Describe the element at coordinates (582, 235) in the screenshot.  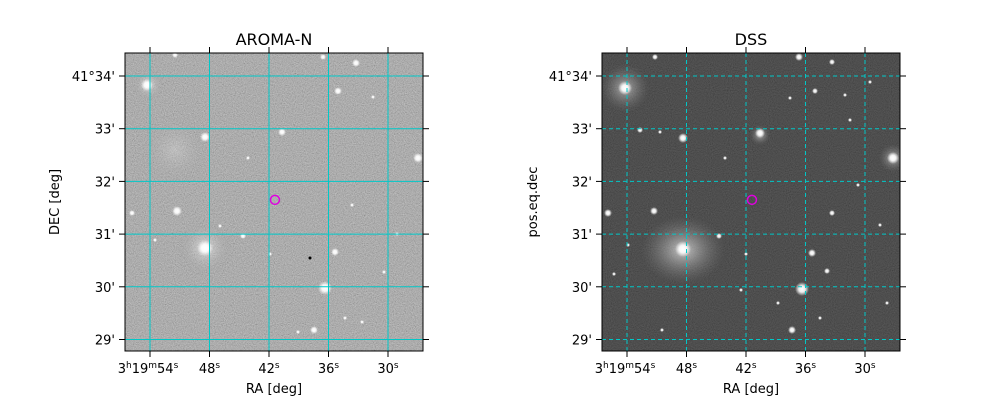
I see `dss-dec-tick-label-3: 31'` at that location.